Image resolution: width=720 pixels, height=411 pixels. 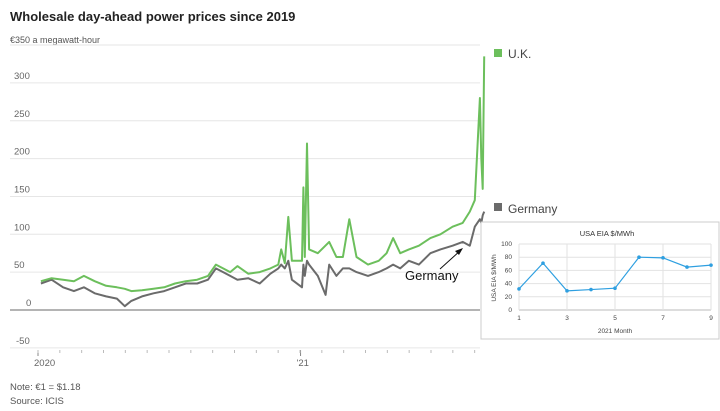 I want to click on footer-source: Source: ICIS, so click(x=37, y=401).